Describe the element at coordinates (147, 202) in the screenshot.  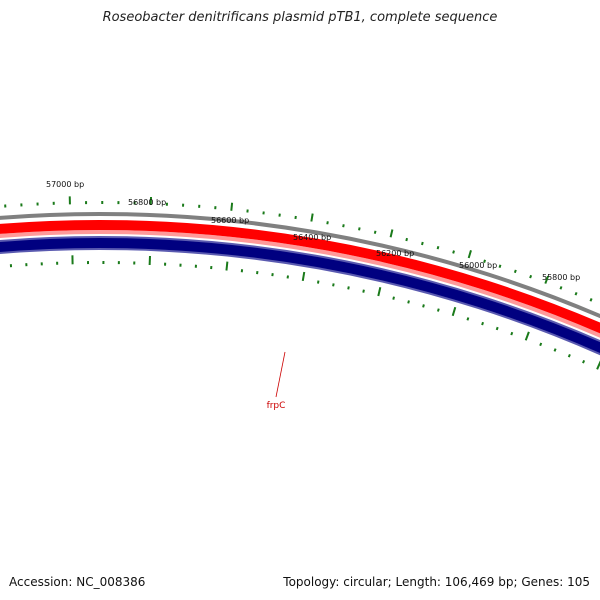
I see `ruler-label: 56800 bp` at that location.